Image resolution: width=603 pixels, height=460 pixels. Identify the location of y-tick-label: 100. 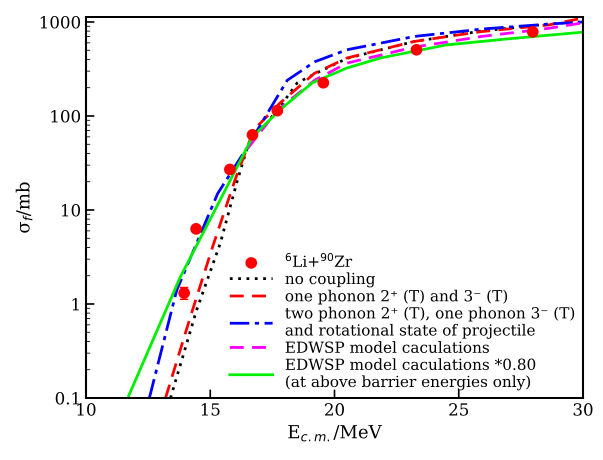
(65, 116).